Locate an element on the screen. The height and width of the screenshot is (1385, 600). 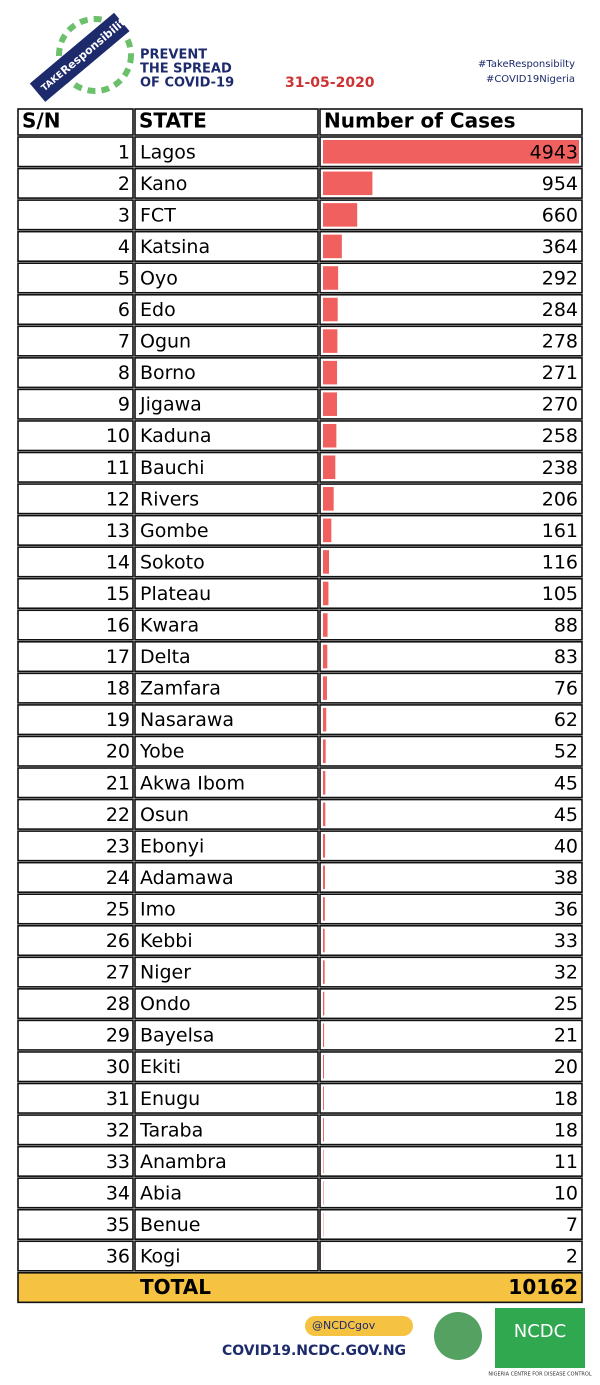
cases: 660 is located at coordinates (560, 215).